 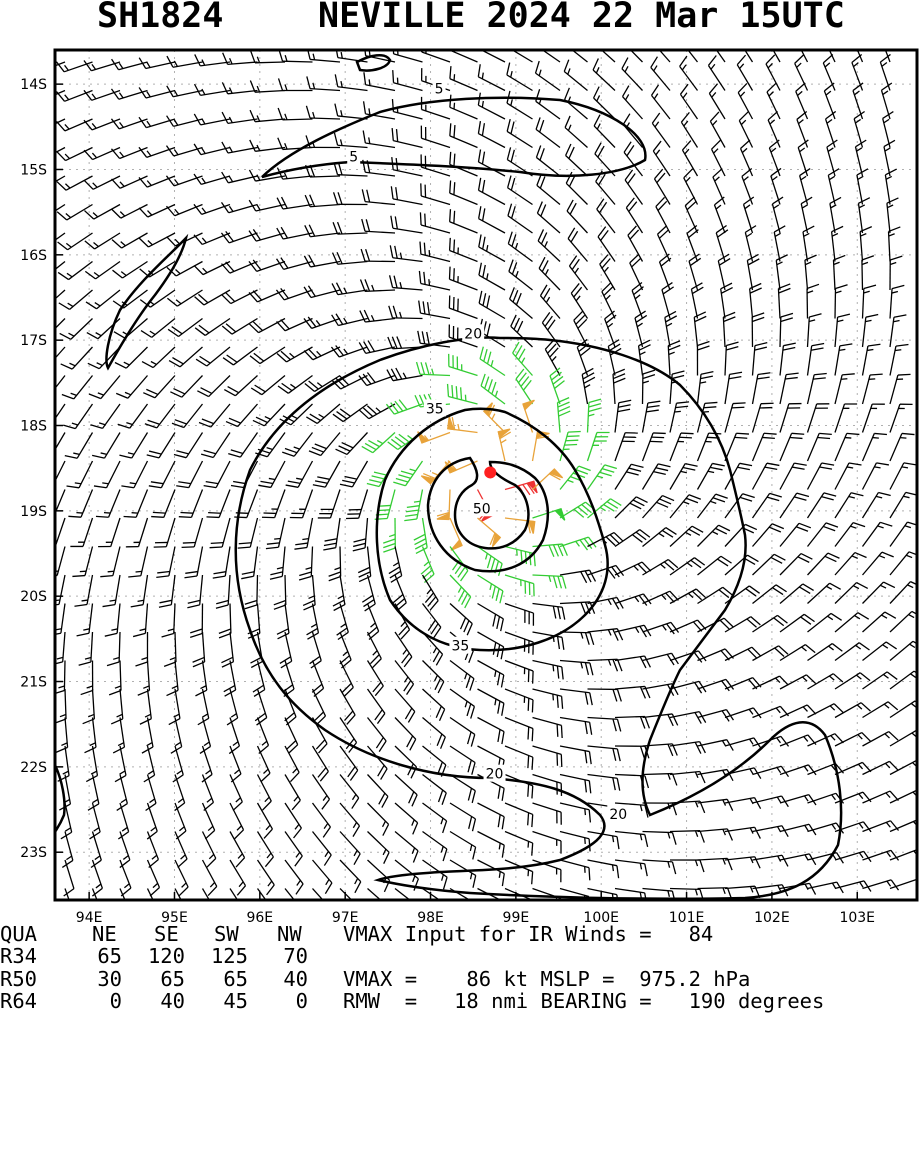 I want to click on storm-center-marker, so click(x=490, y=472).